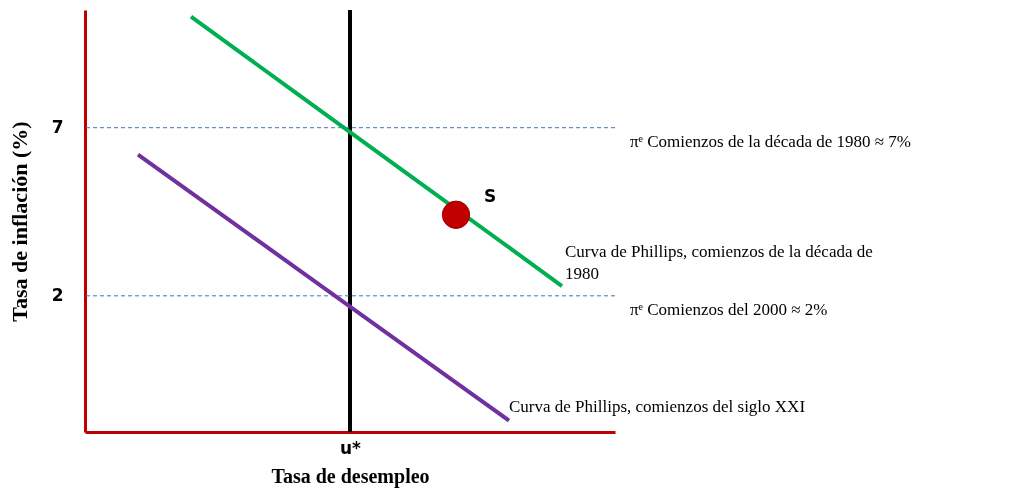 The image size is (1025, 502). Describe the element at coordinates (350, 476) in the screenshot. I see `x-axis-title: Tasa de desempleo` at that location.